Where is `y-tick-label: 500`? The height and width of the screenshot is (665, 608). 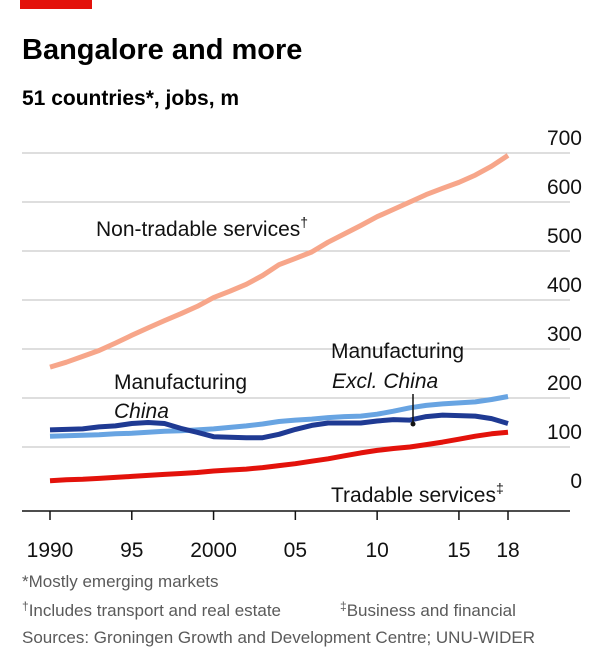 y-tick-label: 500 is located at coordinates (564, 236).